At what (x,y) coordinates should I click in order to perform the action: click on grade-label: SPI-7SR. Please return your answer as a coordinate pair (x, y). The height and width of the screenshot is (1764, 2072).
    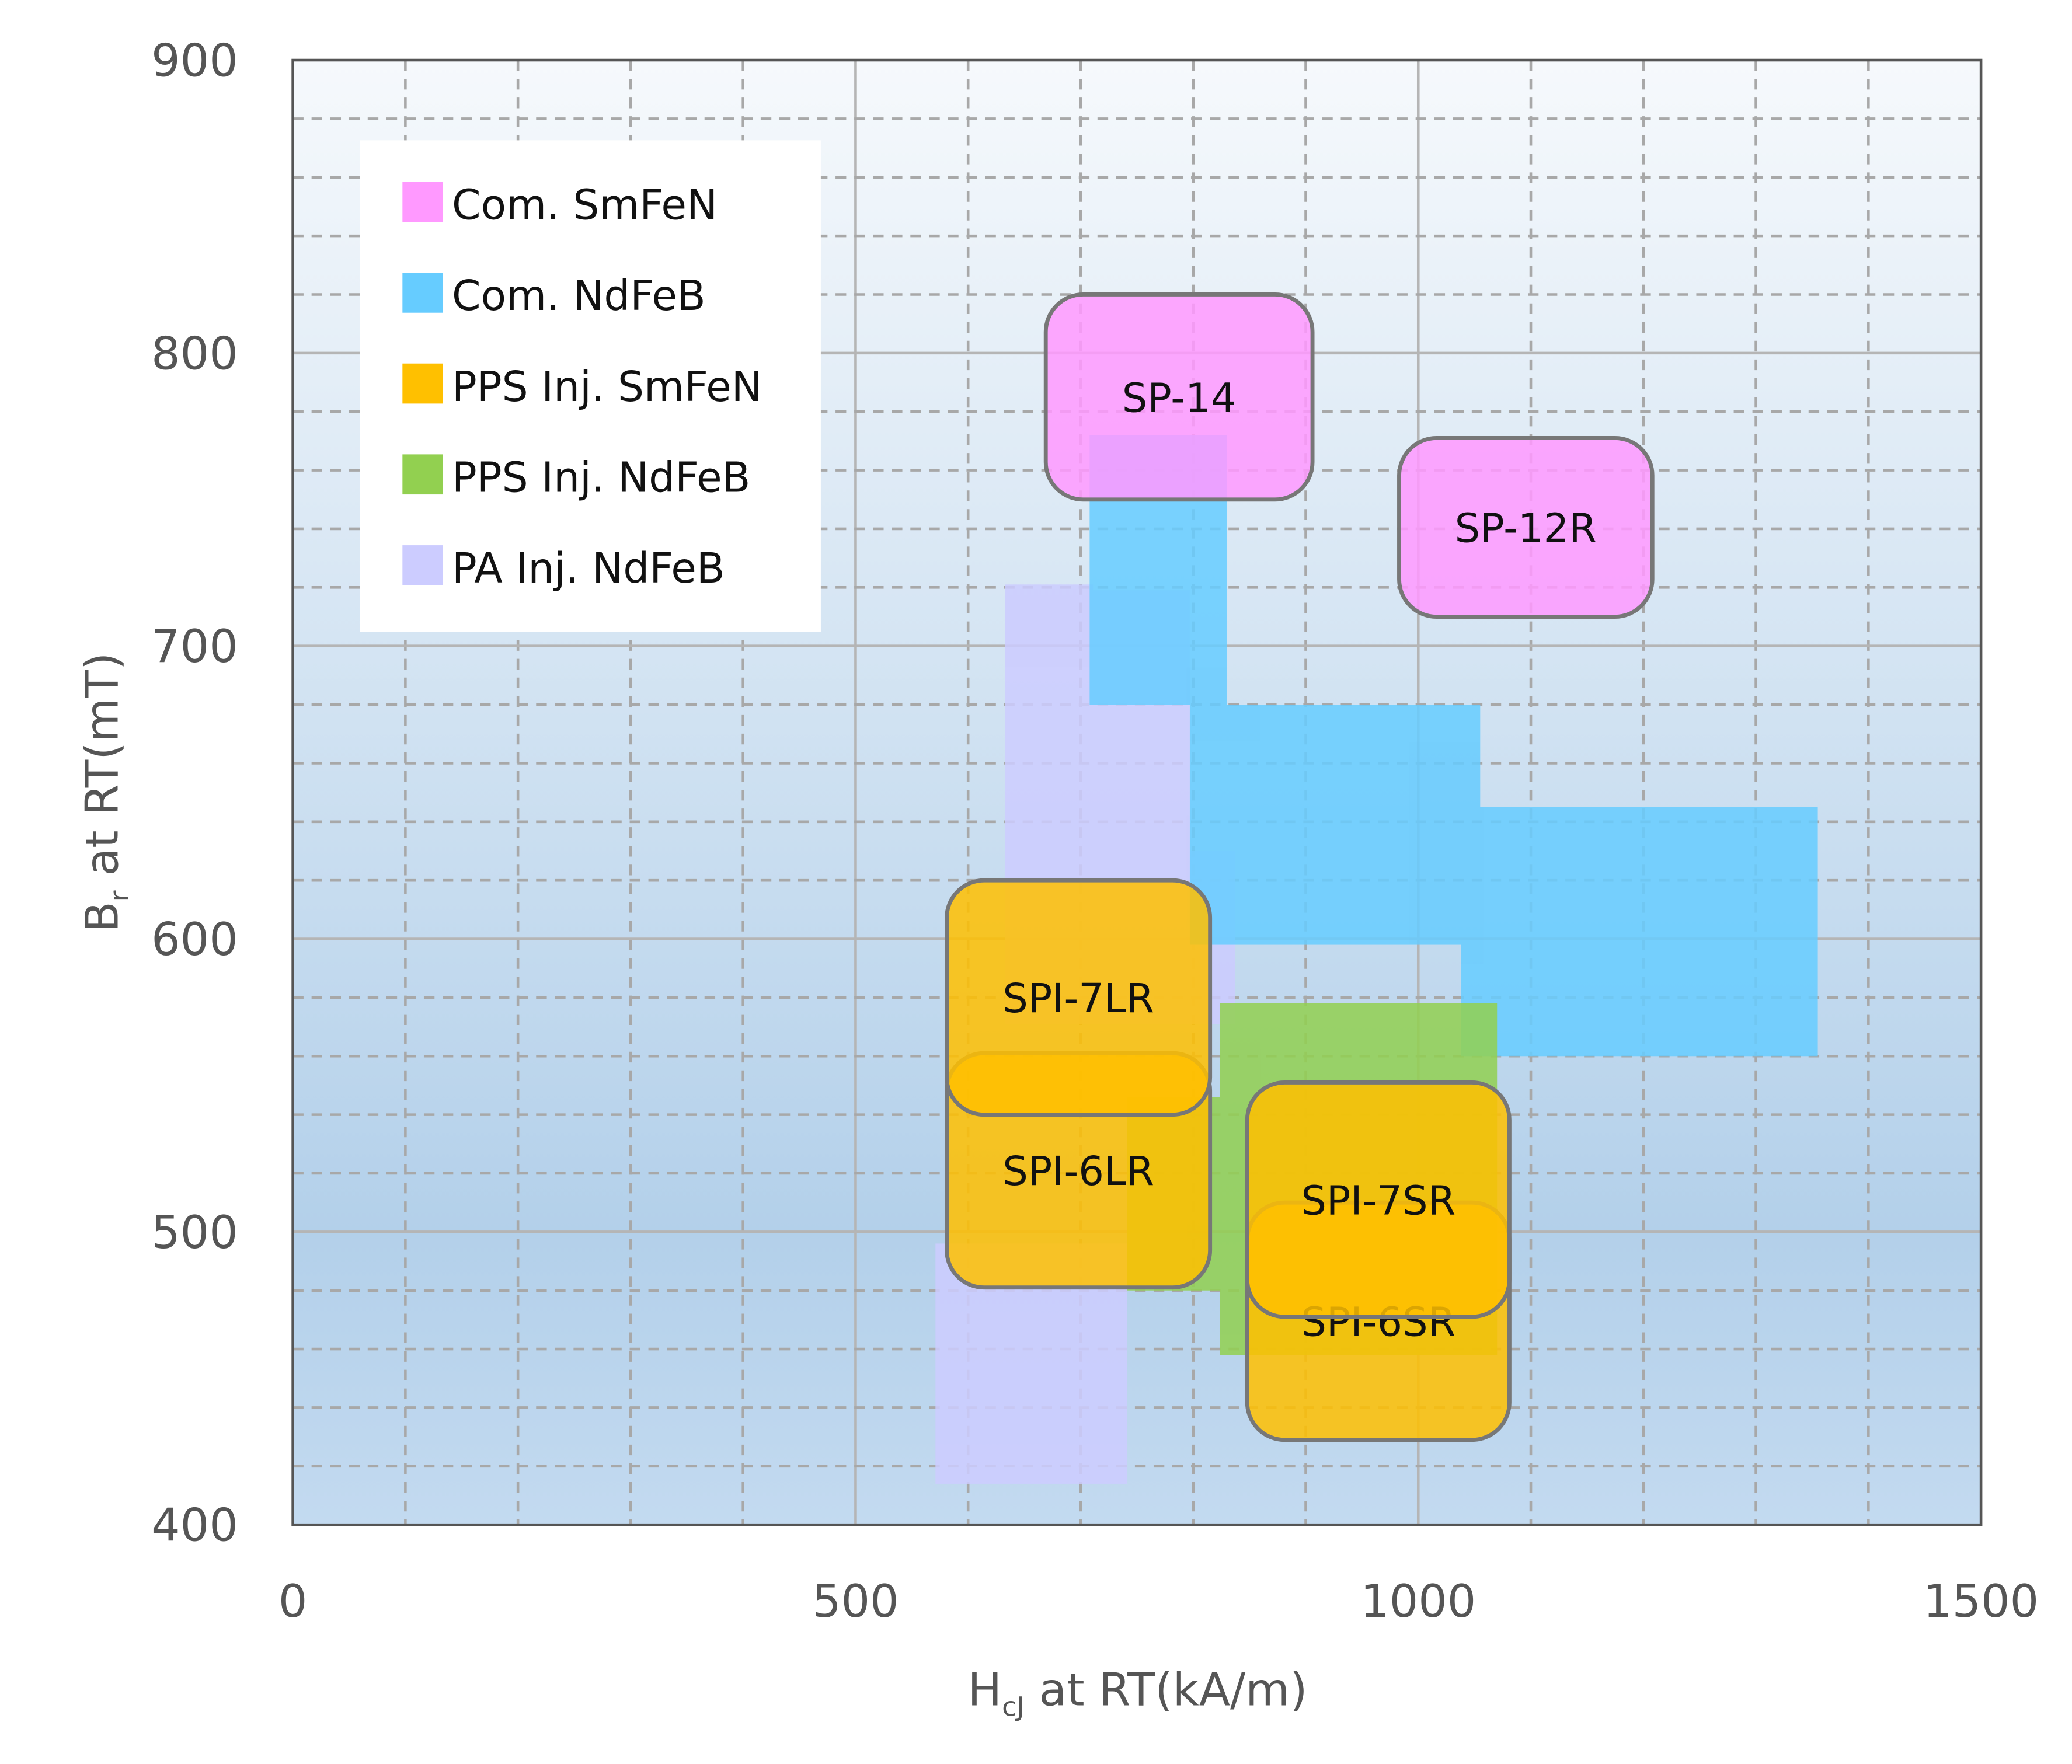
    Looking at the image, I should click on (1378, 1200).